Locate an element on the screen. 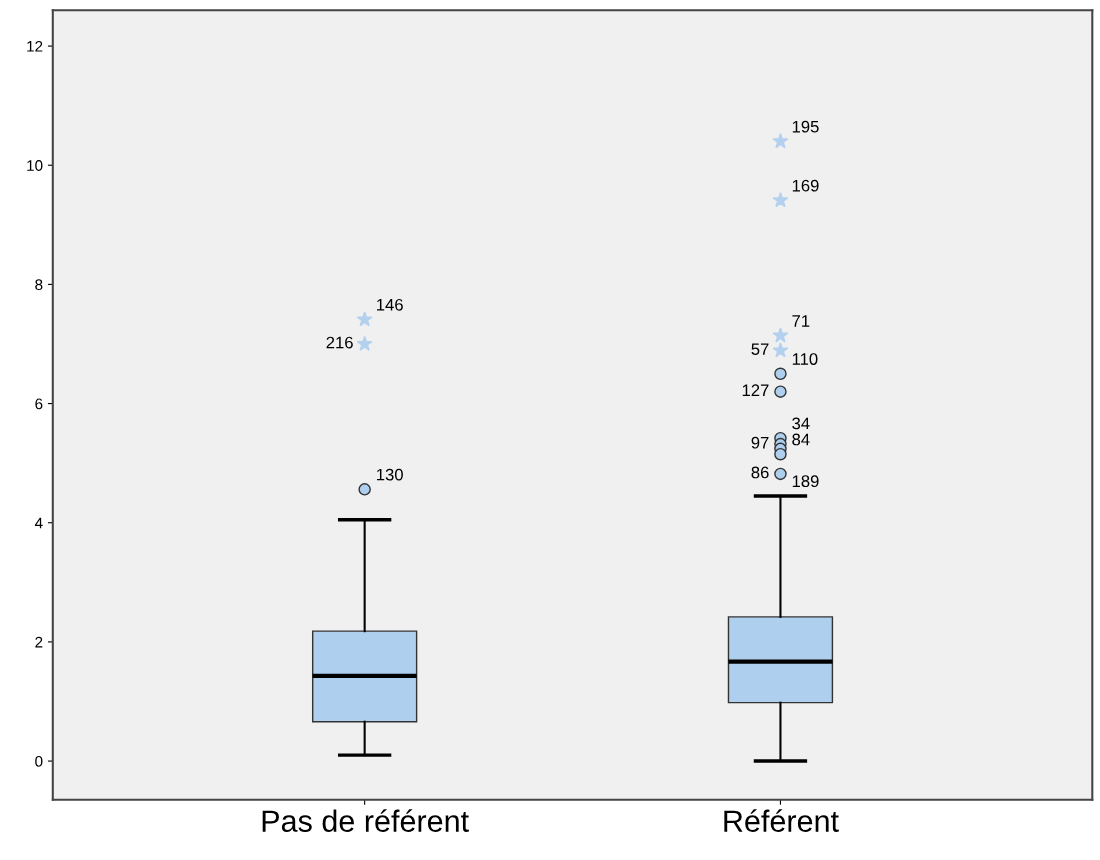 Image resolution: width=1100 pixels, height=860 pixels. y-tick-label: 0 is located at coordinates (39, 761).